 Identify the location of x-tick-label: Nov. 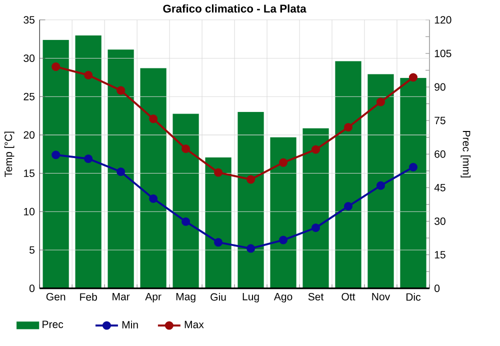
(381, 297).